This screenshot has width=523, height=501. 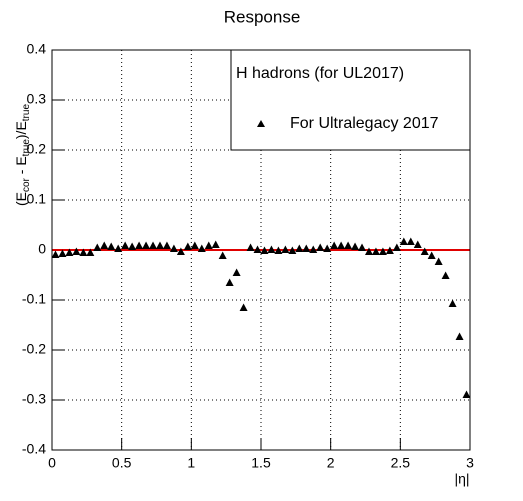 I want to click on y-tick-label: -0.4, so click(x=34, y=449).